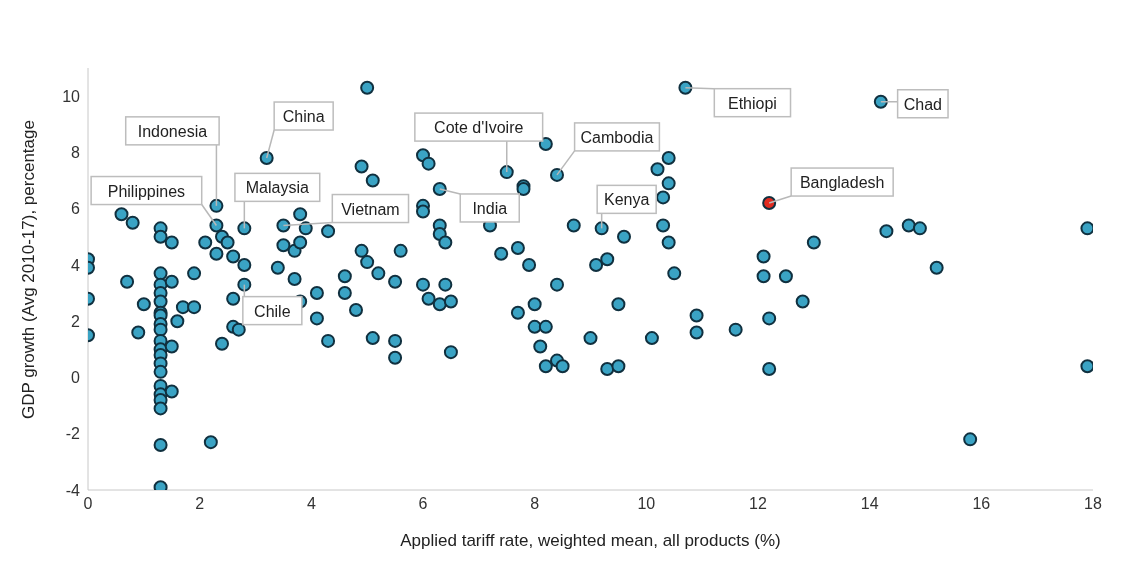  I want to click on x-tick-label: 8, so click(535, 504).